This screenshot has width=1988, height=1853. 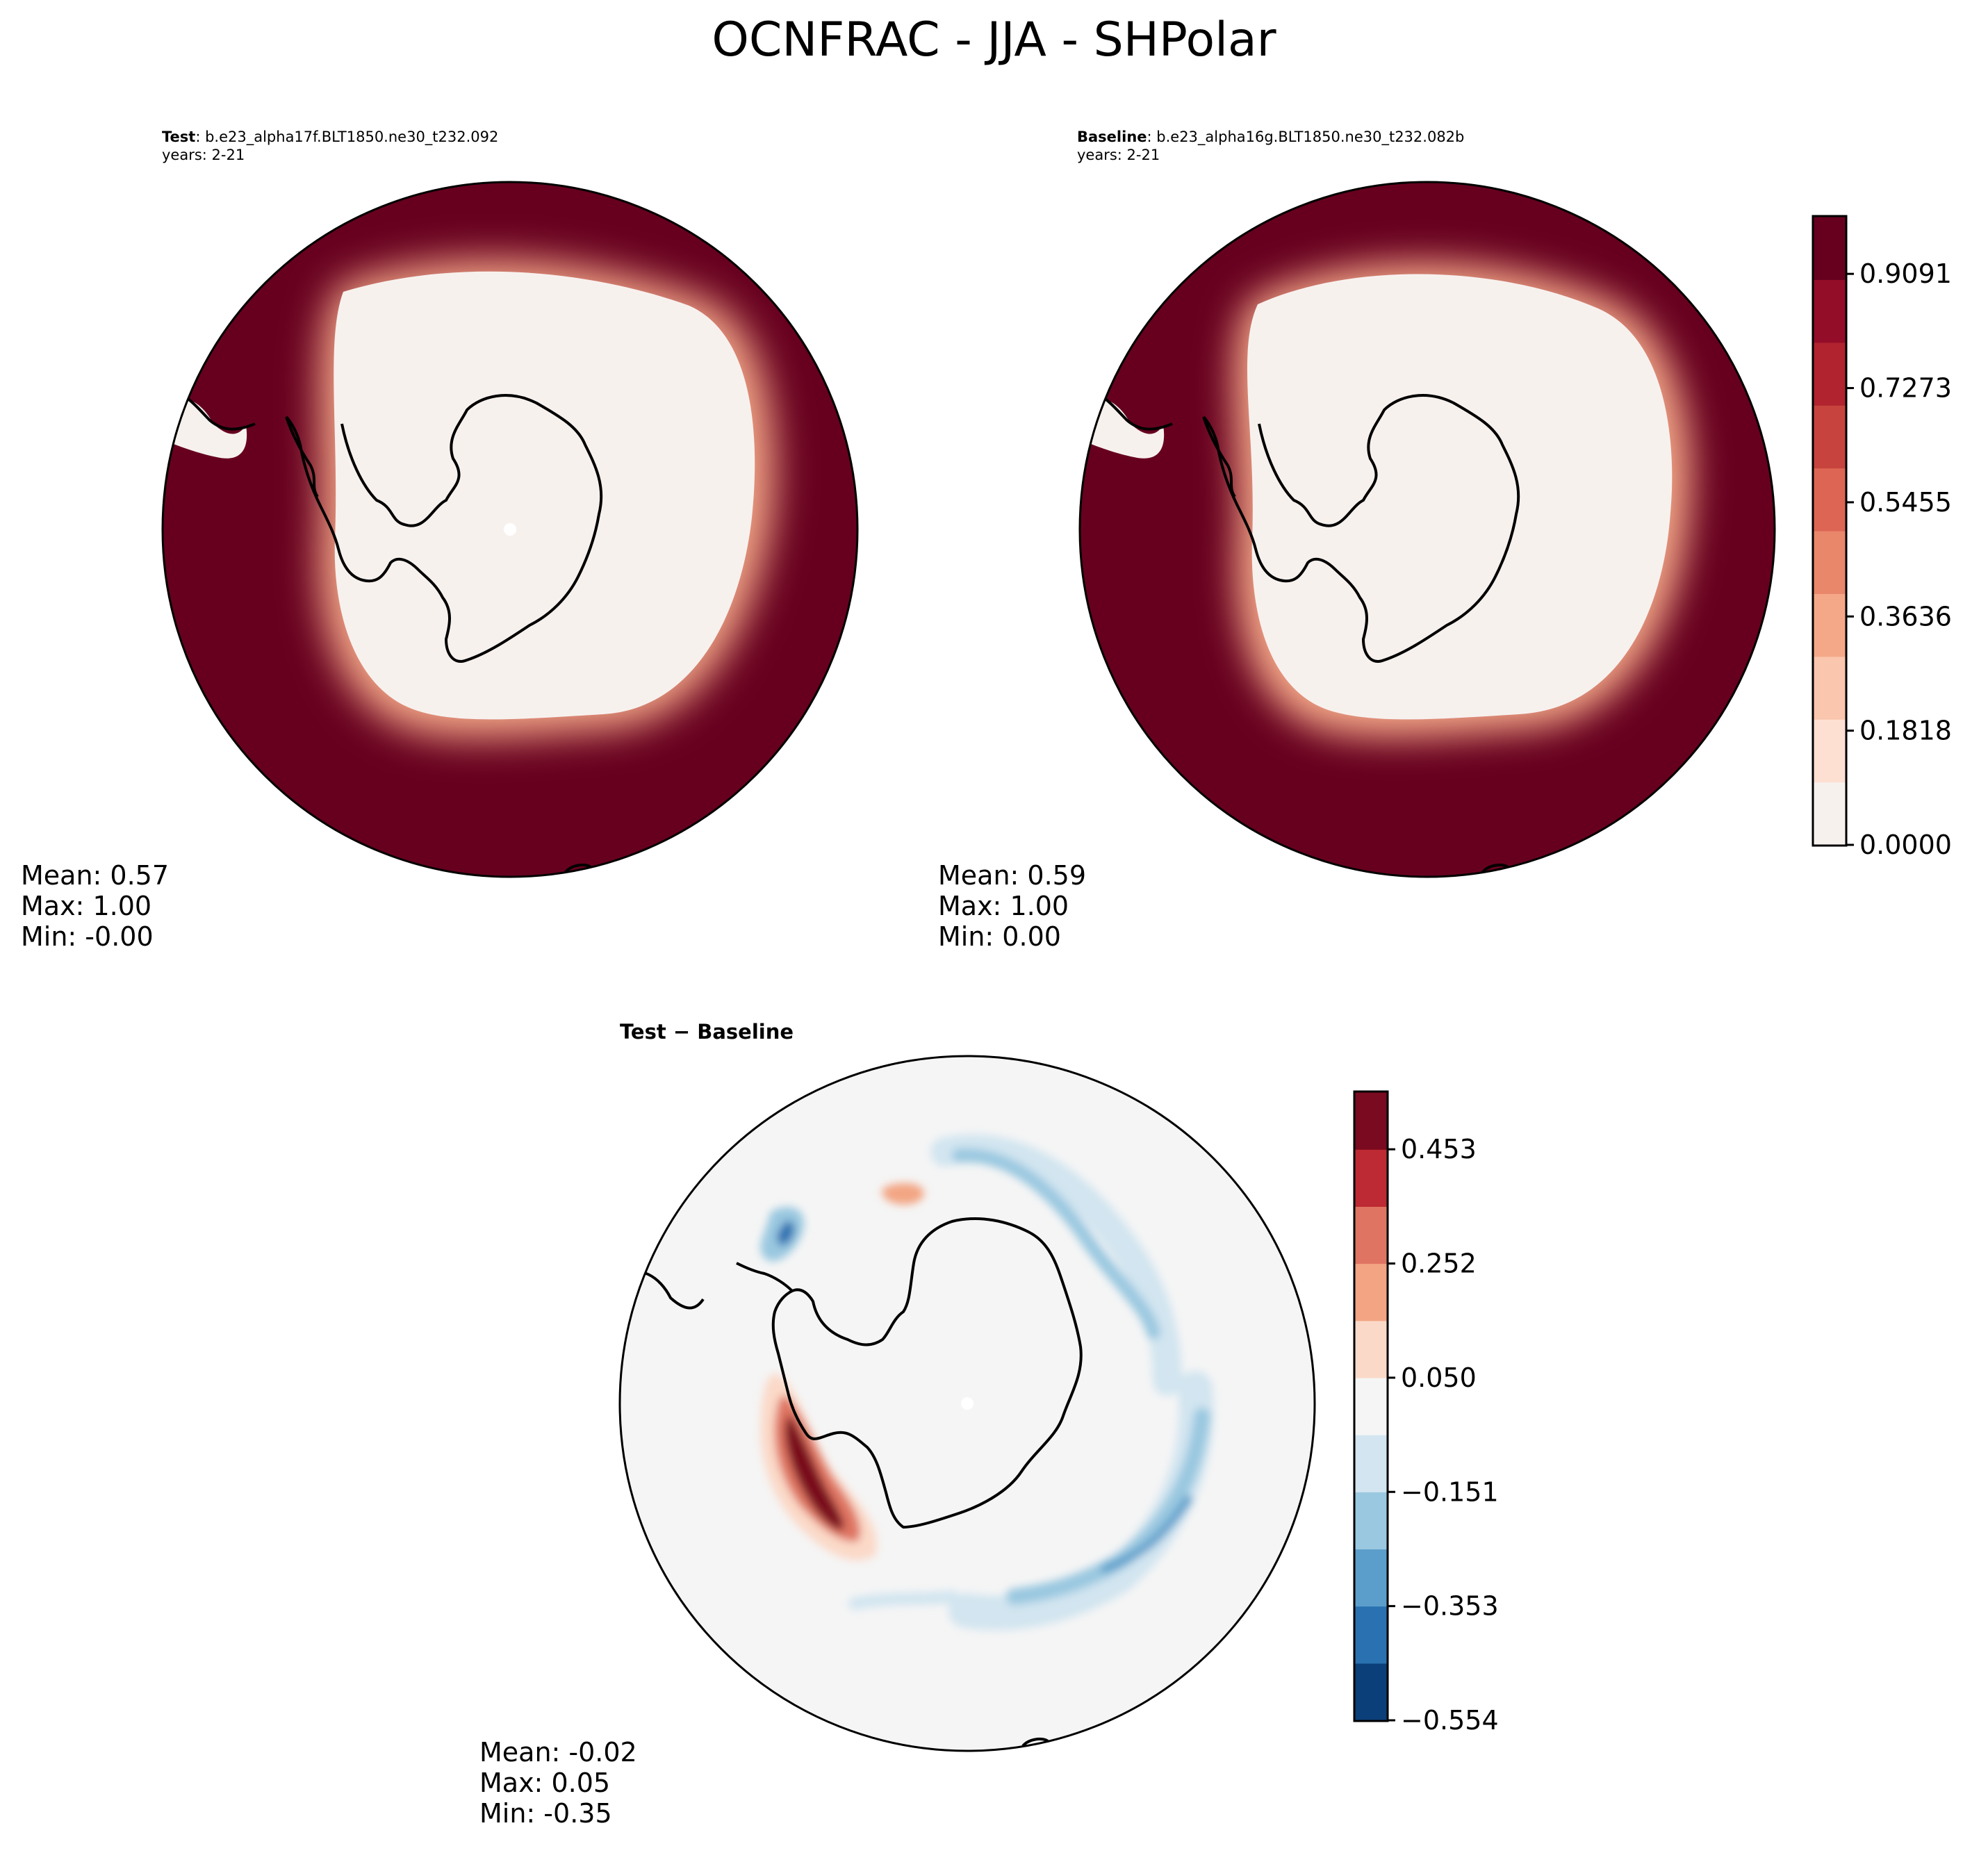 I want to click on test-polar-map, so click(x=510, y=529).